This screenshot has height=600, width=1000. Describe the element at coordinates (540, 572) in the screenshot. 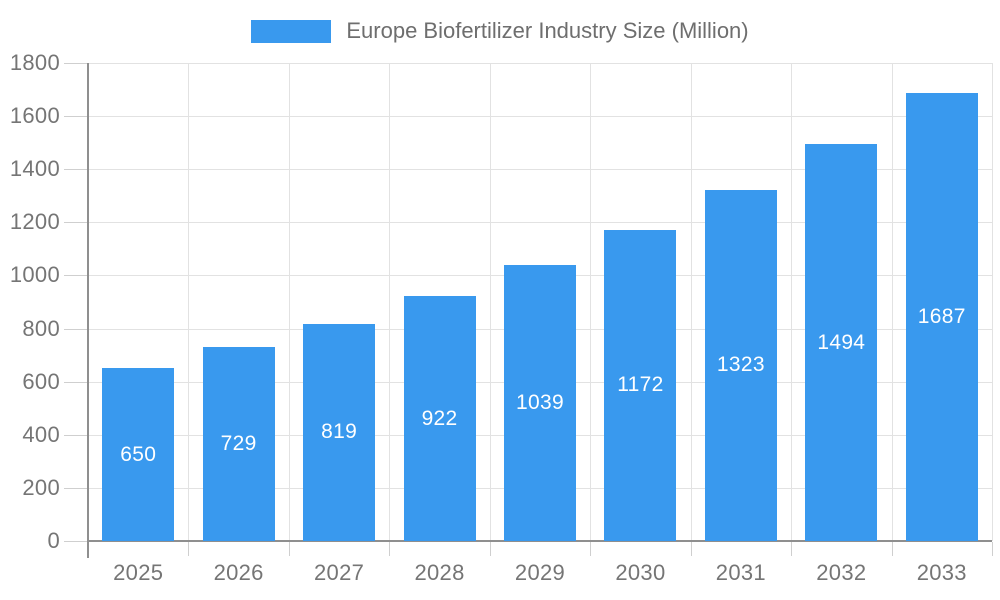

I see `x-tick-label: 2029` at that location.